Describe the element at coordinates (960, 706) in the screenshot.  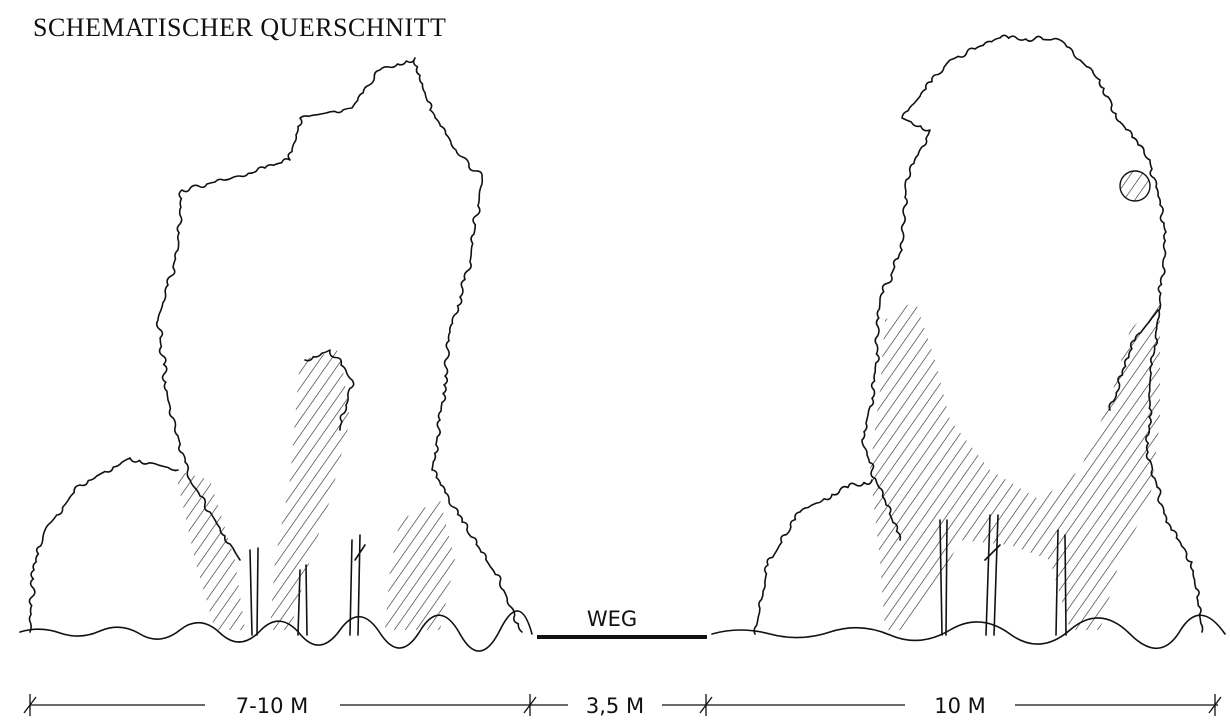
I see `dimension-label: 10 M` at that location.